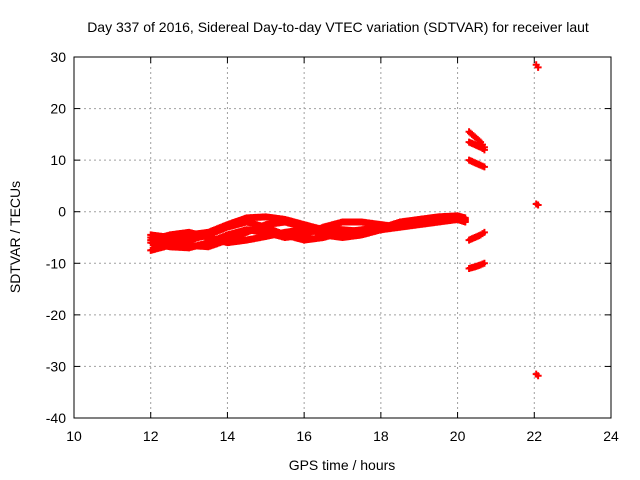  I want to click on series-pt-22-top, so click(537, 66).